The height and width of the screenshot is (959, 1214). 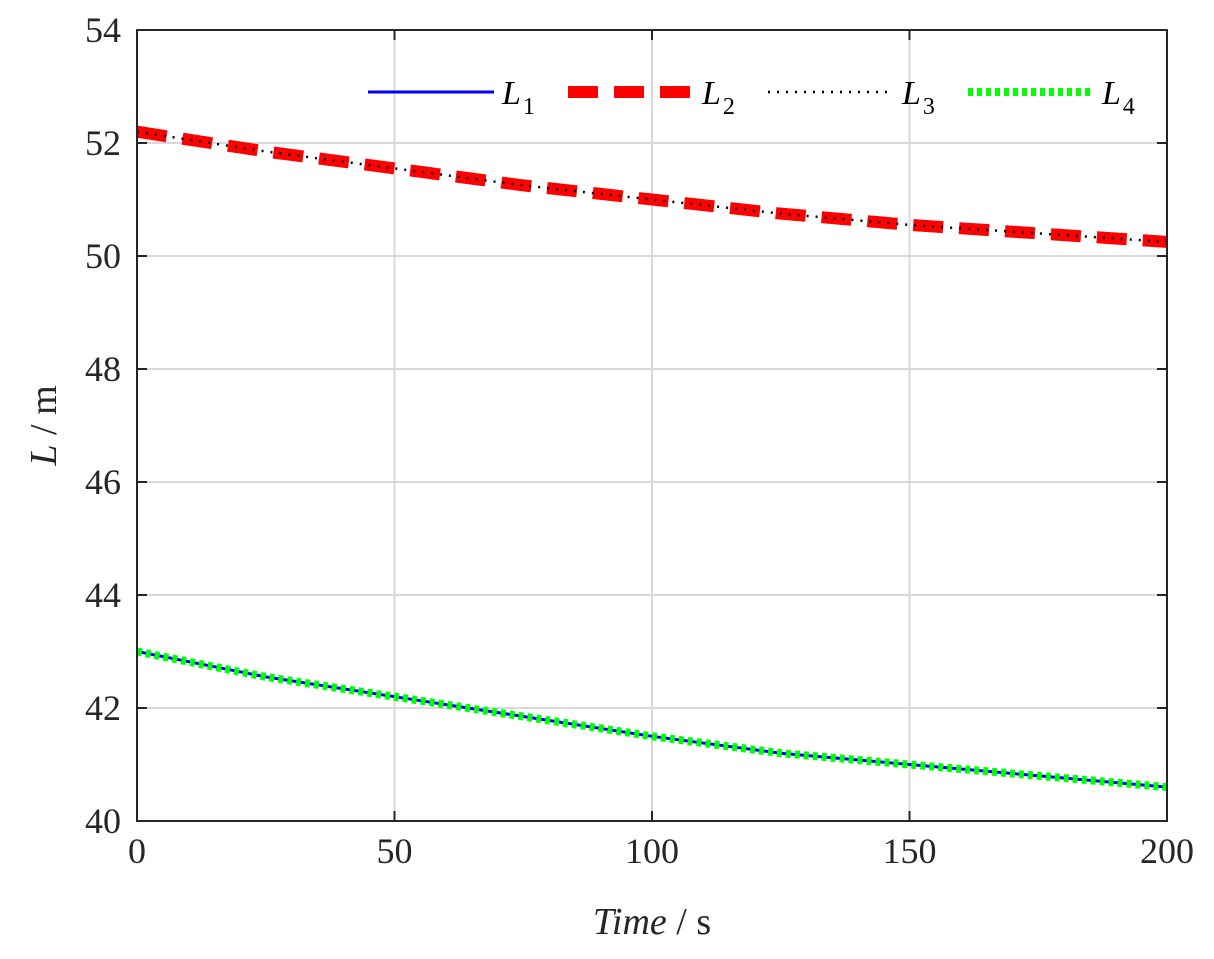 I want to click on y-axis-label: L / m, so click(x=44, y=425).